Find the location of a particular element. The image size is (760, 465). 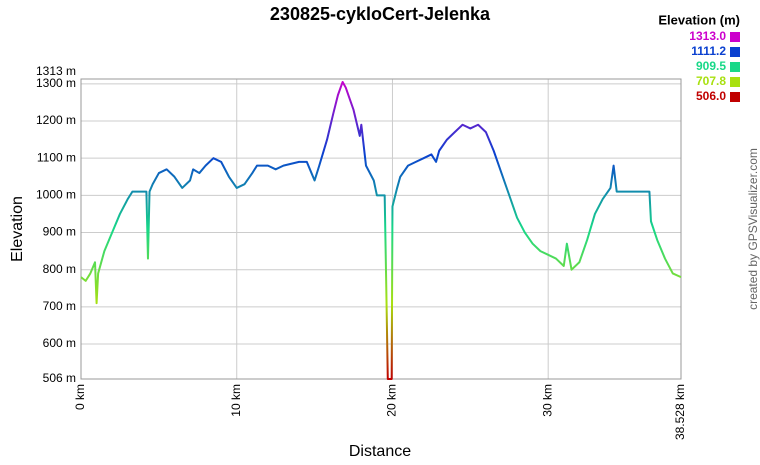

legend-label: 506.0 is located at coordinates (711, 96).